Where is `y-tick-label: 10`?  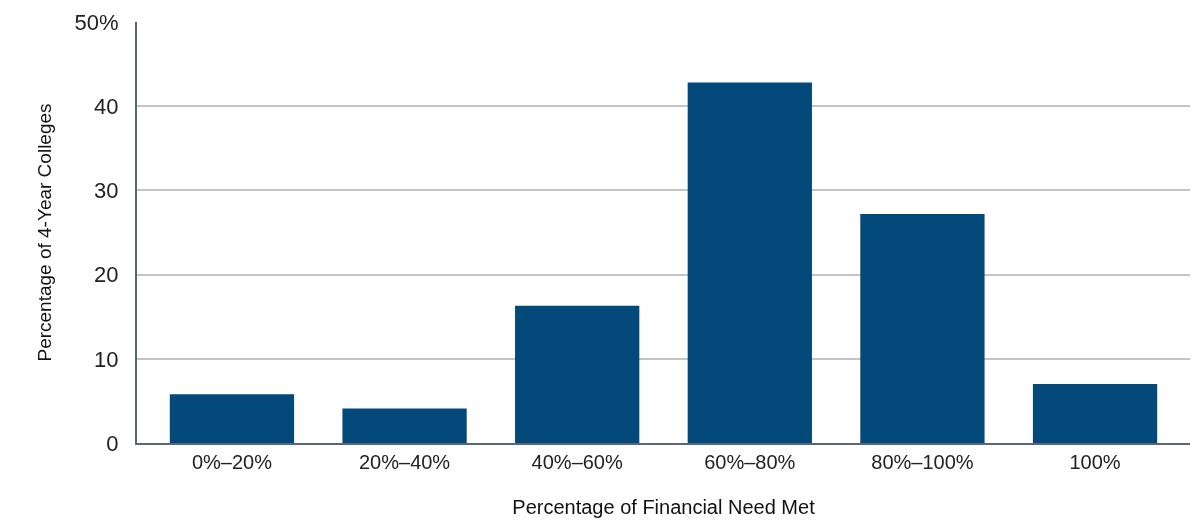
y-tick-label: 10 is located at coordinates (106, 359).